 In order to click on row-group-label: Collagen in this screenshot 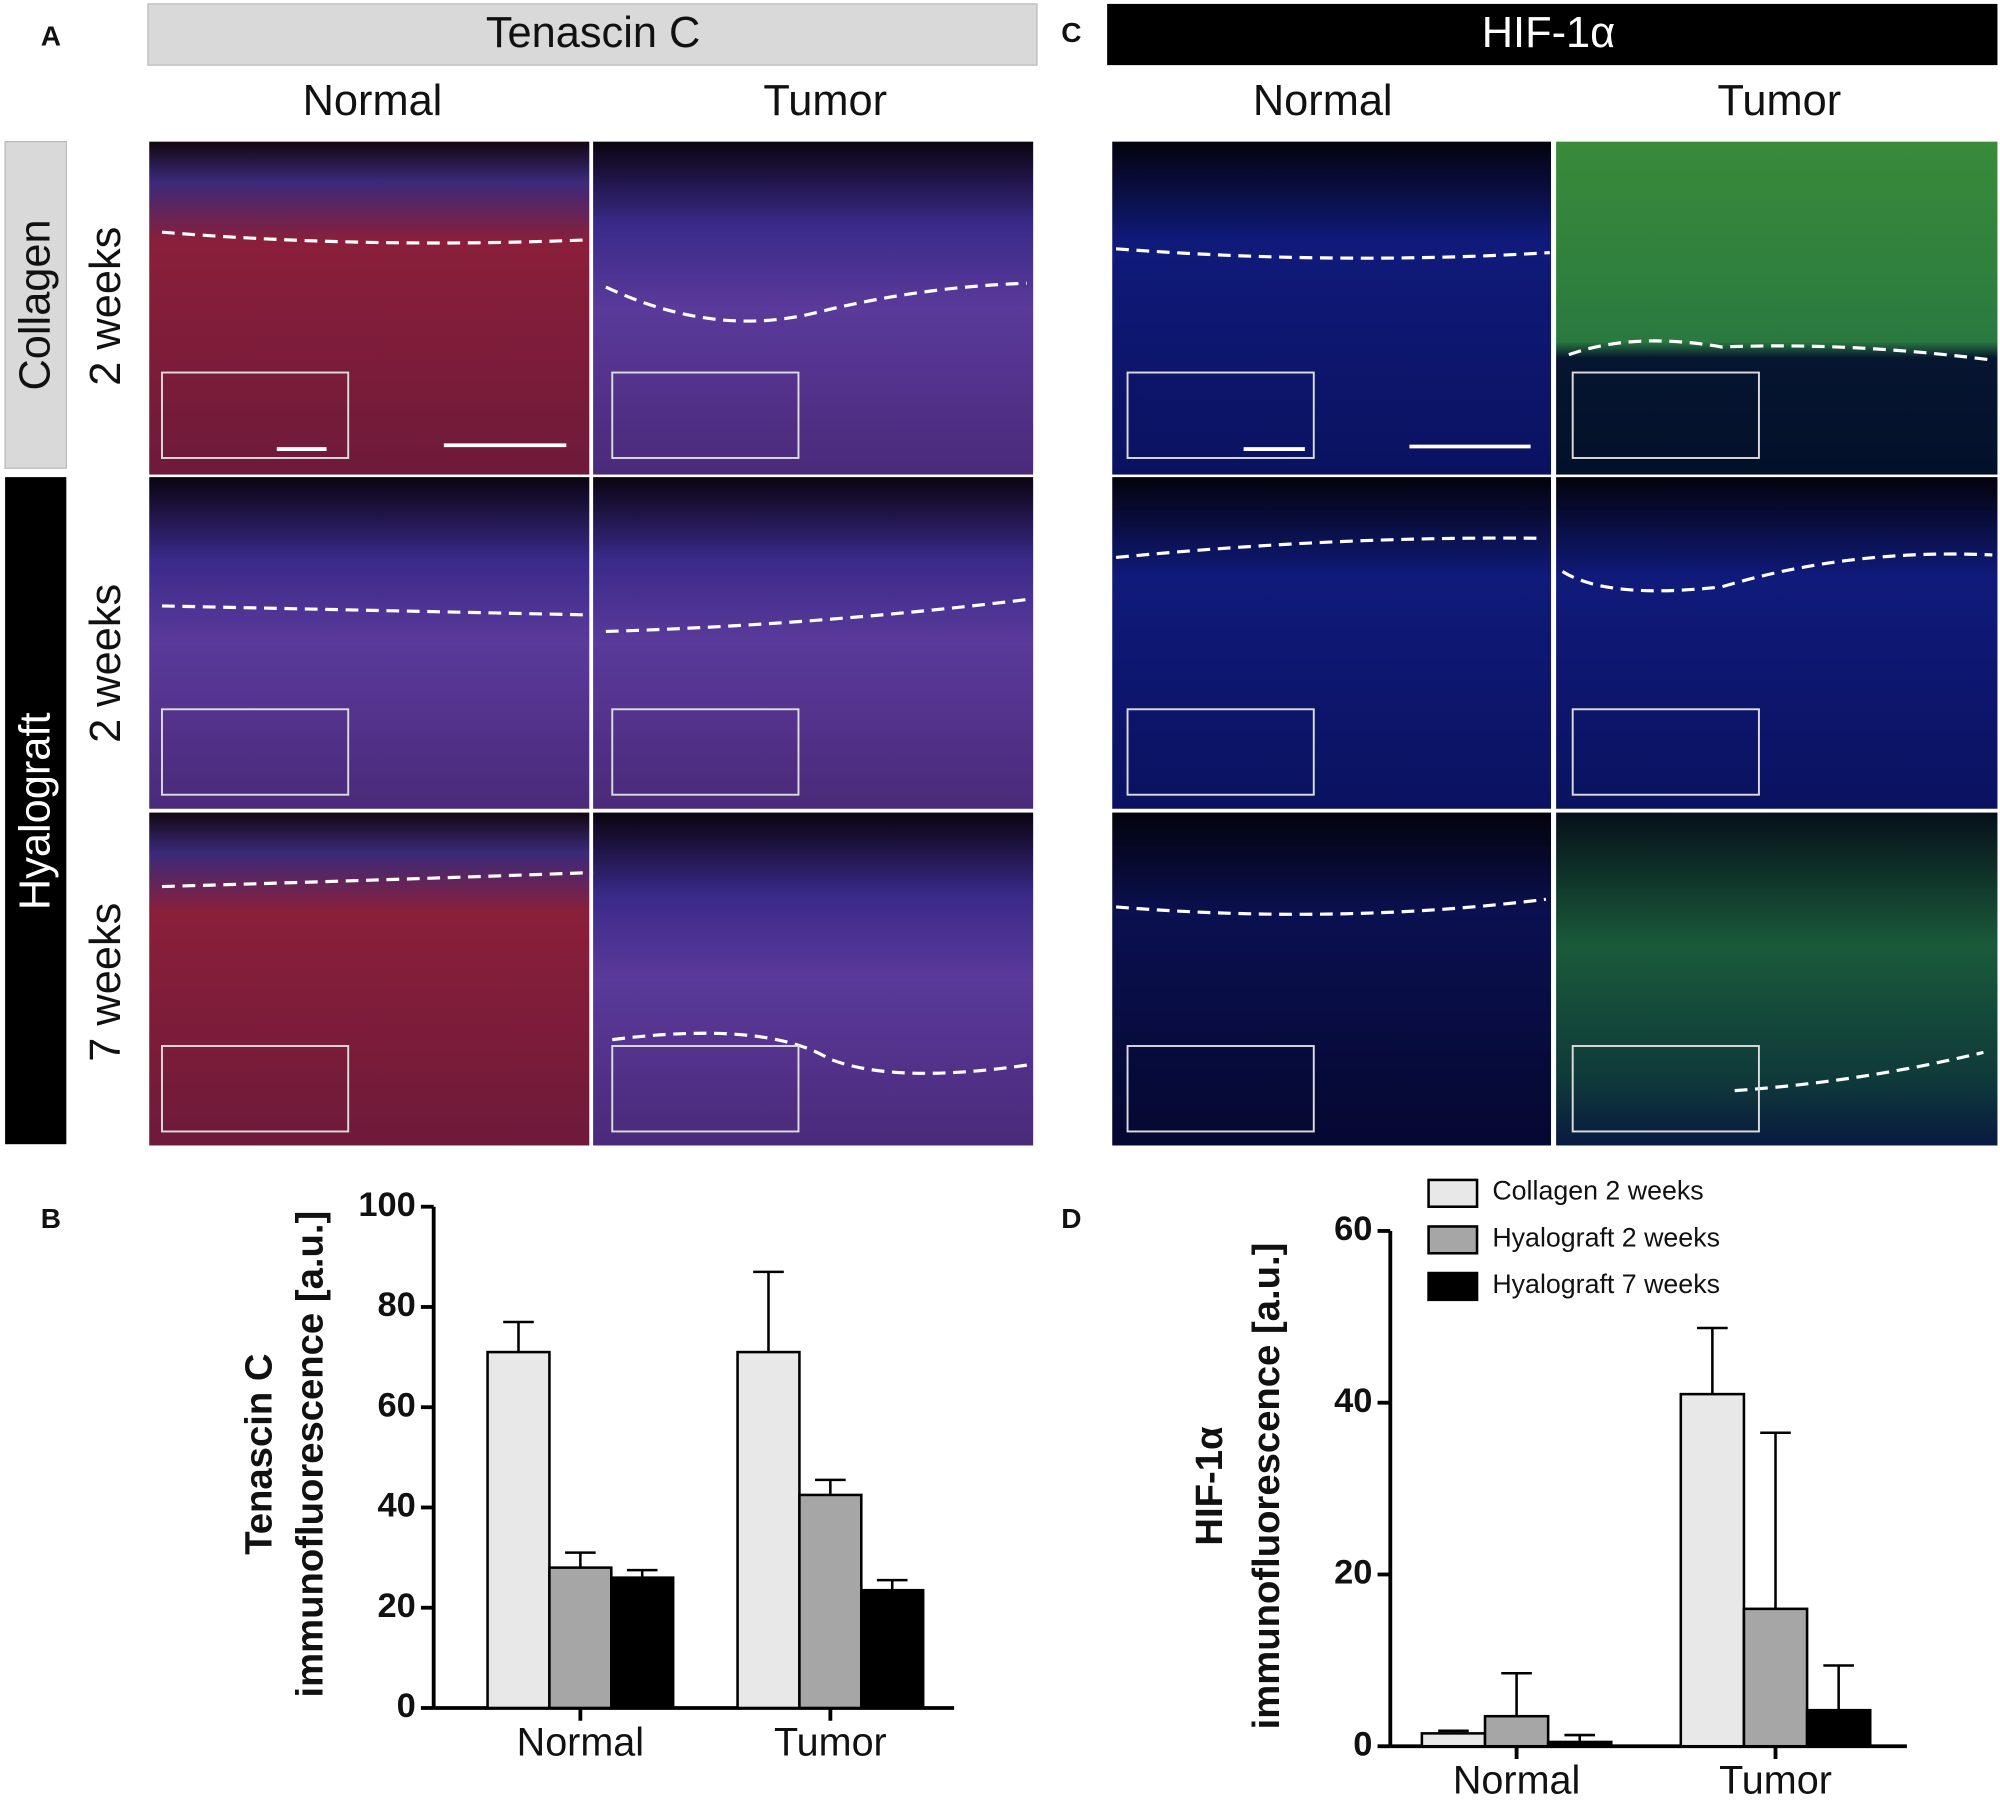, I will do `click(36, 304)`.